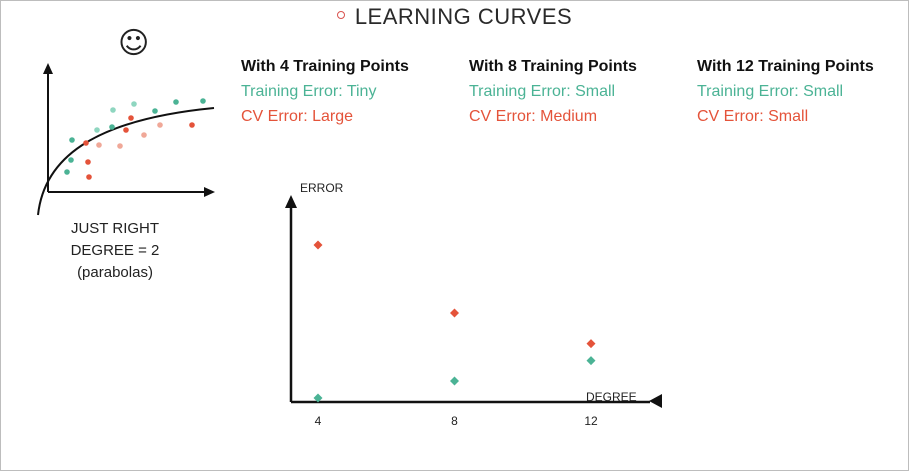 This screenshot has height=471, width=909. Describe the element at coordinates (655, 401) in the screenshot. I see `x-axis-arrow-icon` at that location.